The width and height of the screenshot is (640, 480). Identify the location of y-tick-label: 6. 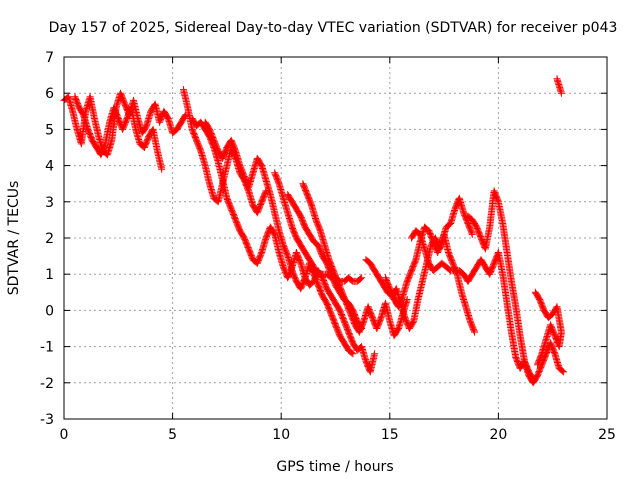
(49, 94).